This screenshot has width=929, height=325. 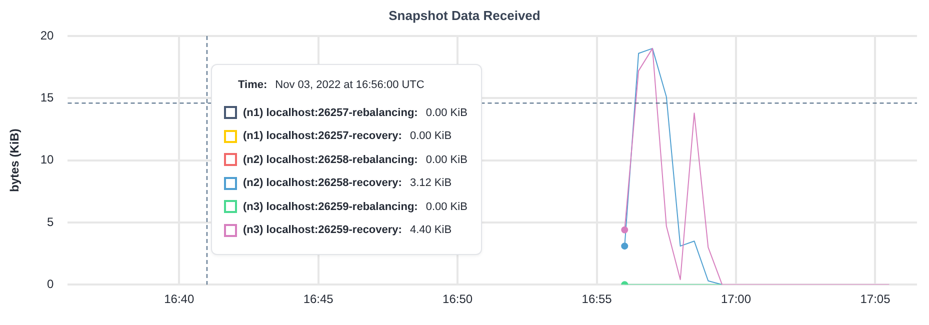 What do you see at coordinates (322, 183) in the screenshot?
I see `legend-label: (n2) localhost:26258-recovery:` at bounding box center [322, 183].